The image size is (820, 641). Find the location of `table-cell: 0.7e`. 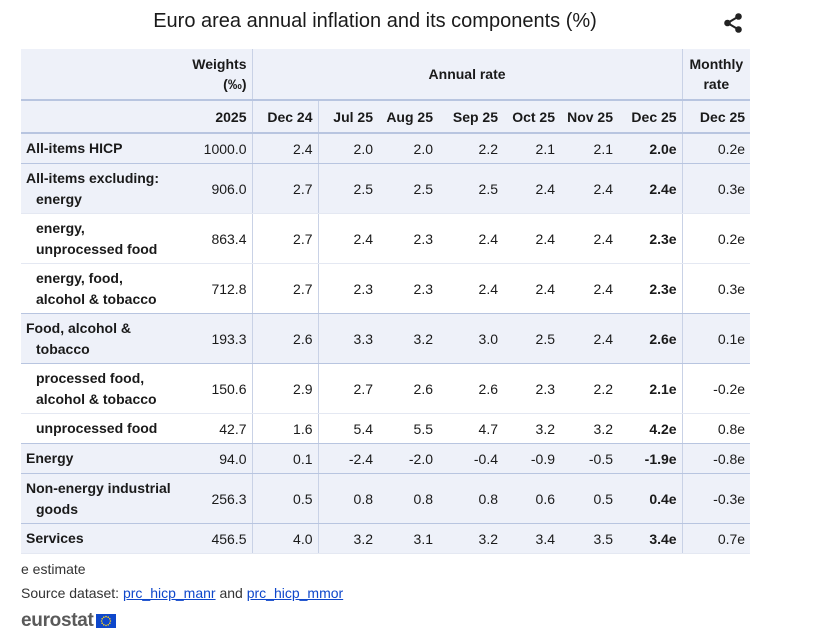

table-cell: 0.7e is located at coordinates (716, 538).